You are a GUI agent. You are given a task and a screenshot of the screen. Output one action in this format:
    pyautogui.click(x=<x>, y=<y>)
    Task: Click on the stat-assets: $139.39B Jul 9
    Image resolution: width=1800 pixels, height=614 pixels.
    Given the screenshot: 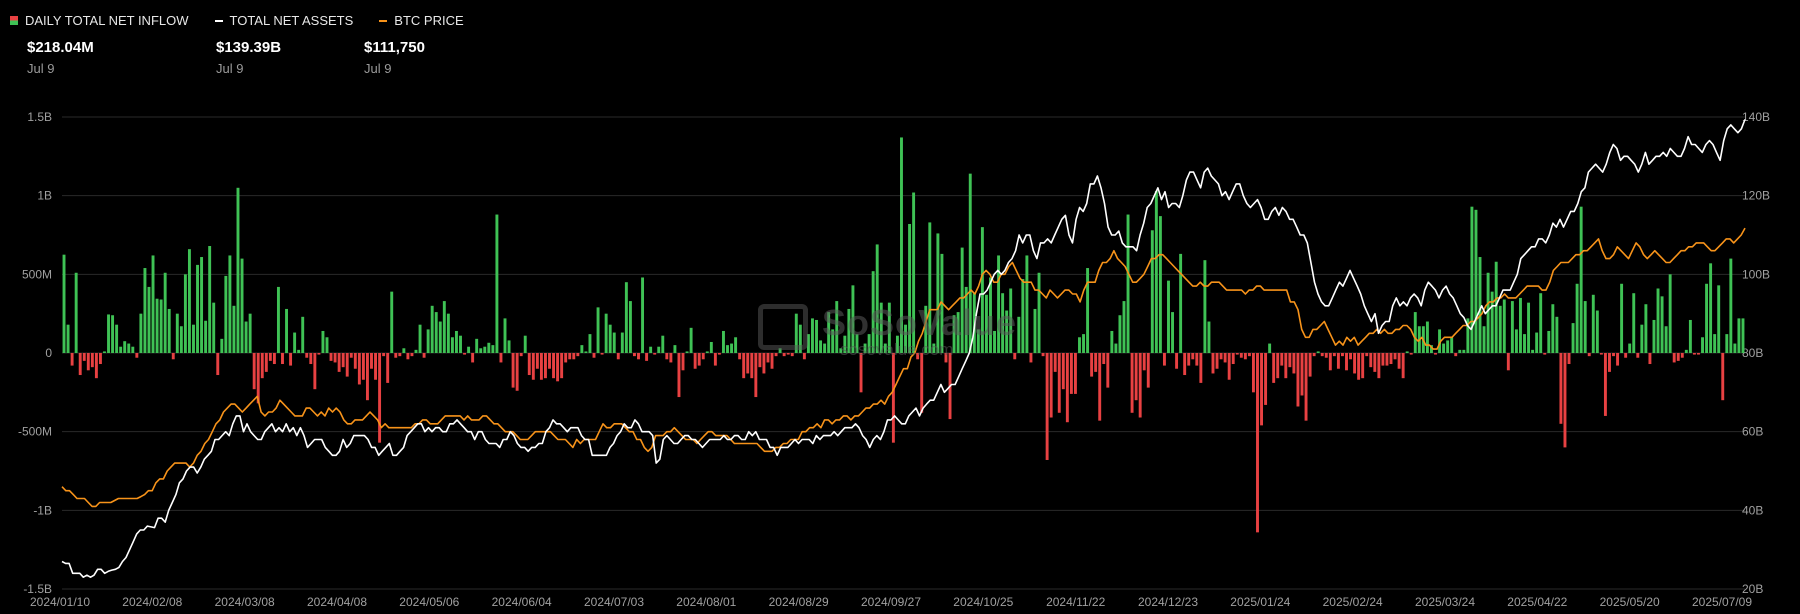 What is the action you would take?
    pyautogui.click(x=248, y=57)
    